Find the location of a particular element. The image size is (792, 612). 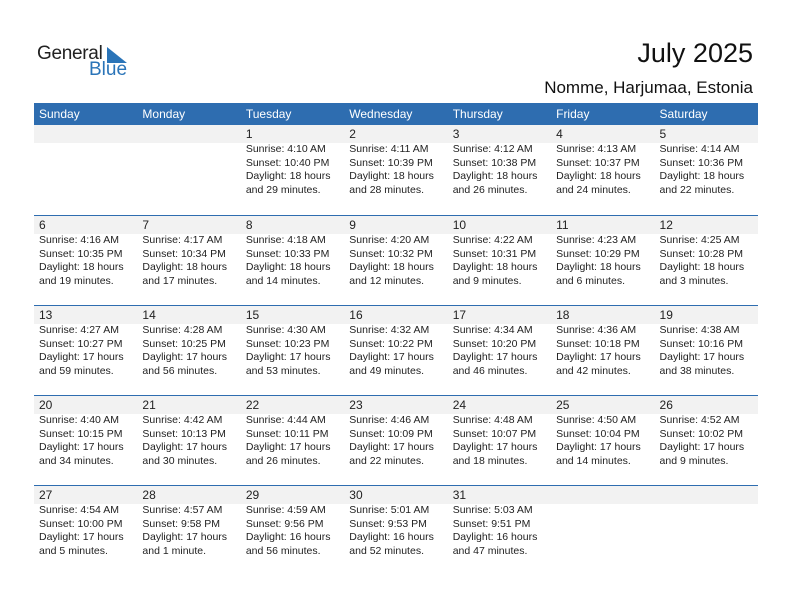

sunrise-text: Sunrise: 4:23 AM is located at coordinates (596, 240).